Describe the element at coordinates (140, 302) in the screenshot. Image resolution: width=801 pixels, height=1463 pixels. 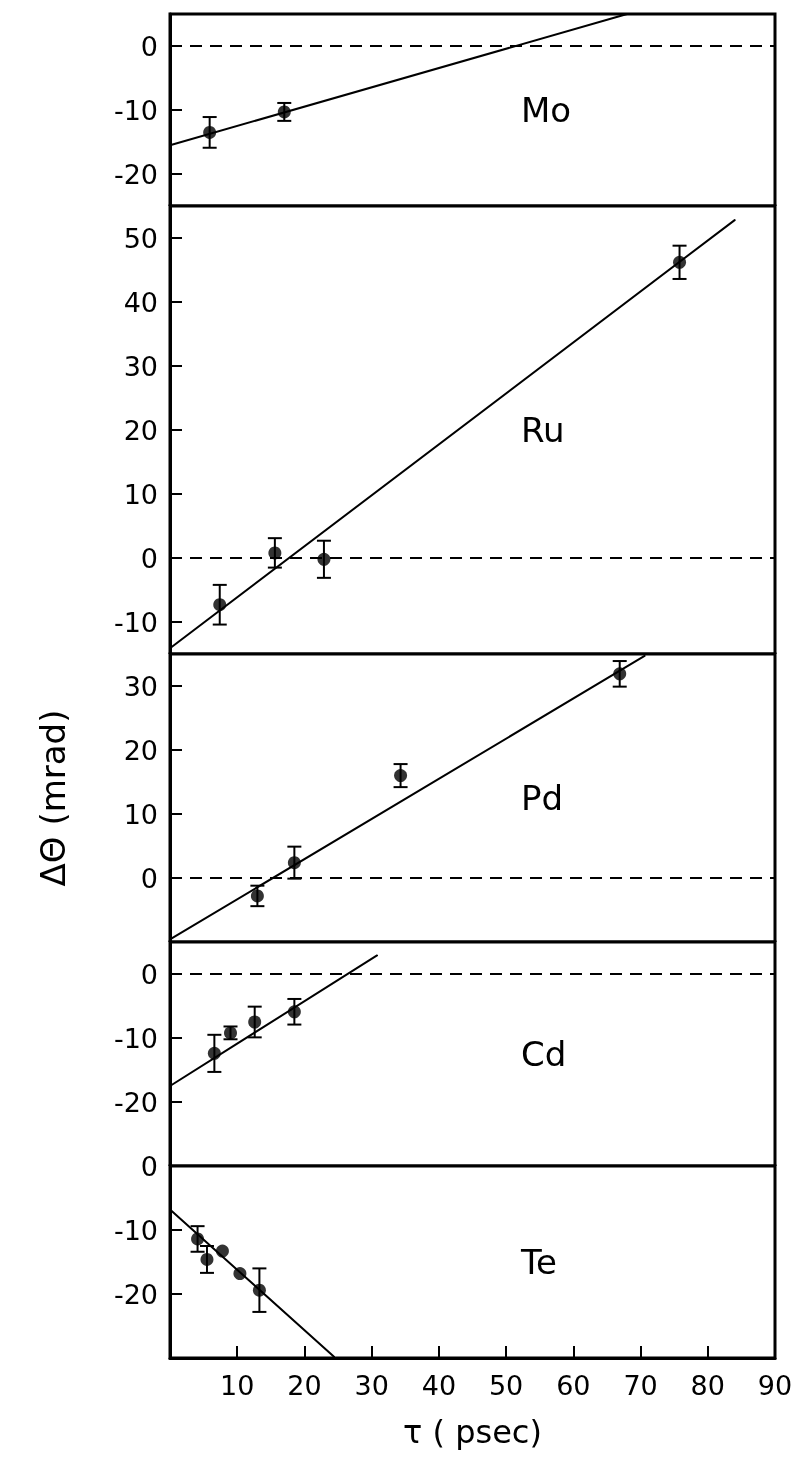
I see `y-tick-label: 40` at that location.